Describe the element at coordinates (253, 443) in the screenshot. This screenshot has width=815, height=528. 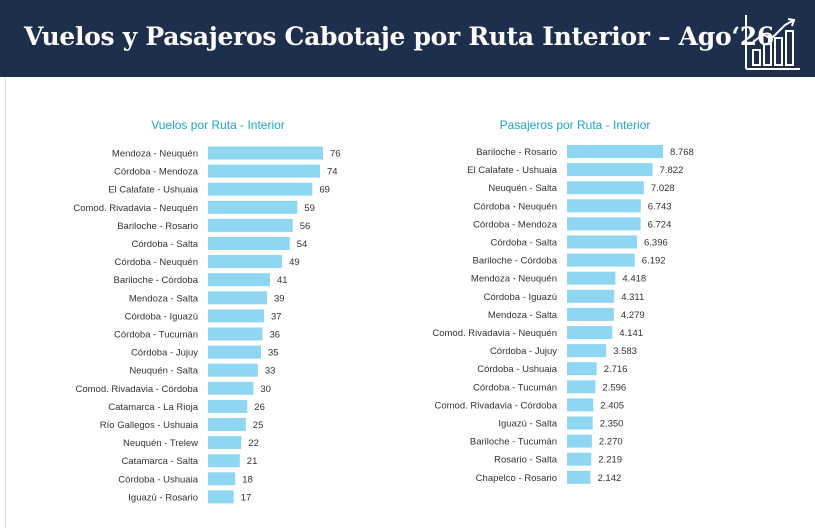
I see `vuelos-value-label-neuquen-trelew: 22` at that location.